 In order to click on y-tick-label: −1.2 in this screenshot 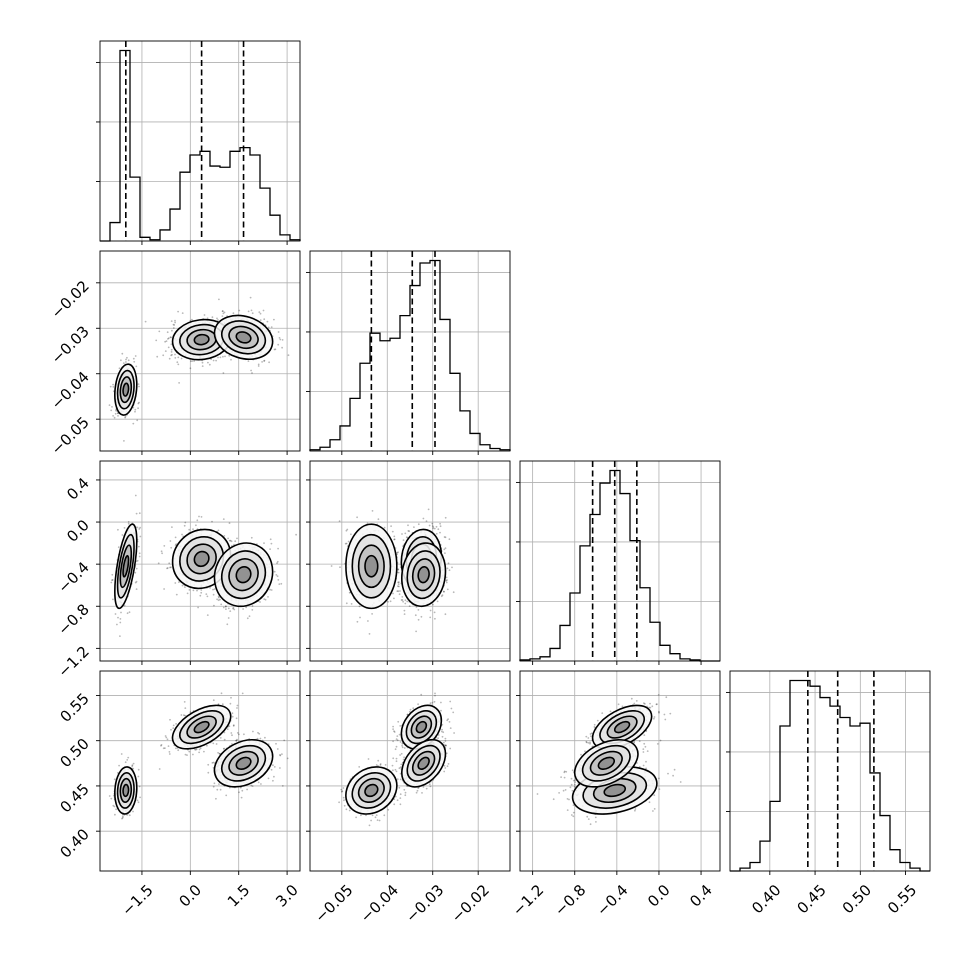, I will do `click(73, 661)`.